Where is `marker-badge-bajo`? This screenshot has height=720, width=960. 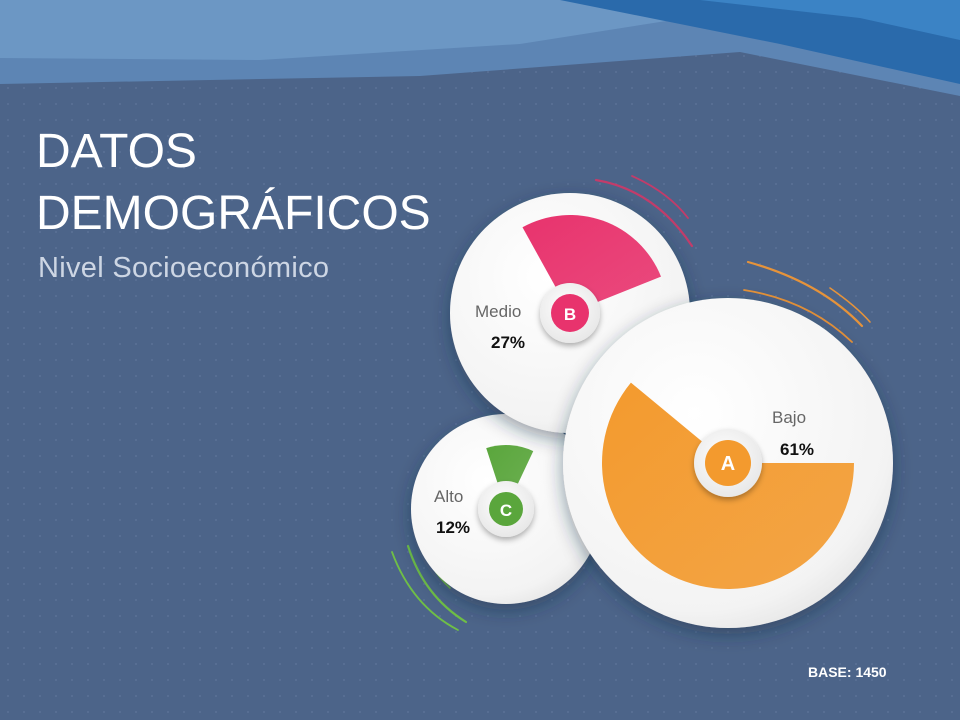 marker-badge-bajo is located at coordinates (728, 463).